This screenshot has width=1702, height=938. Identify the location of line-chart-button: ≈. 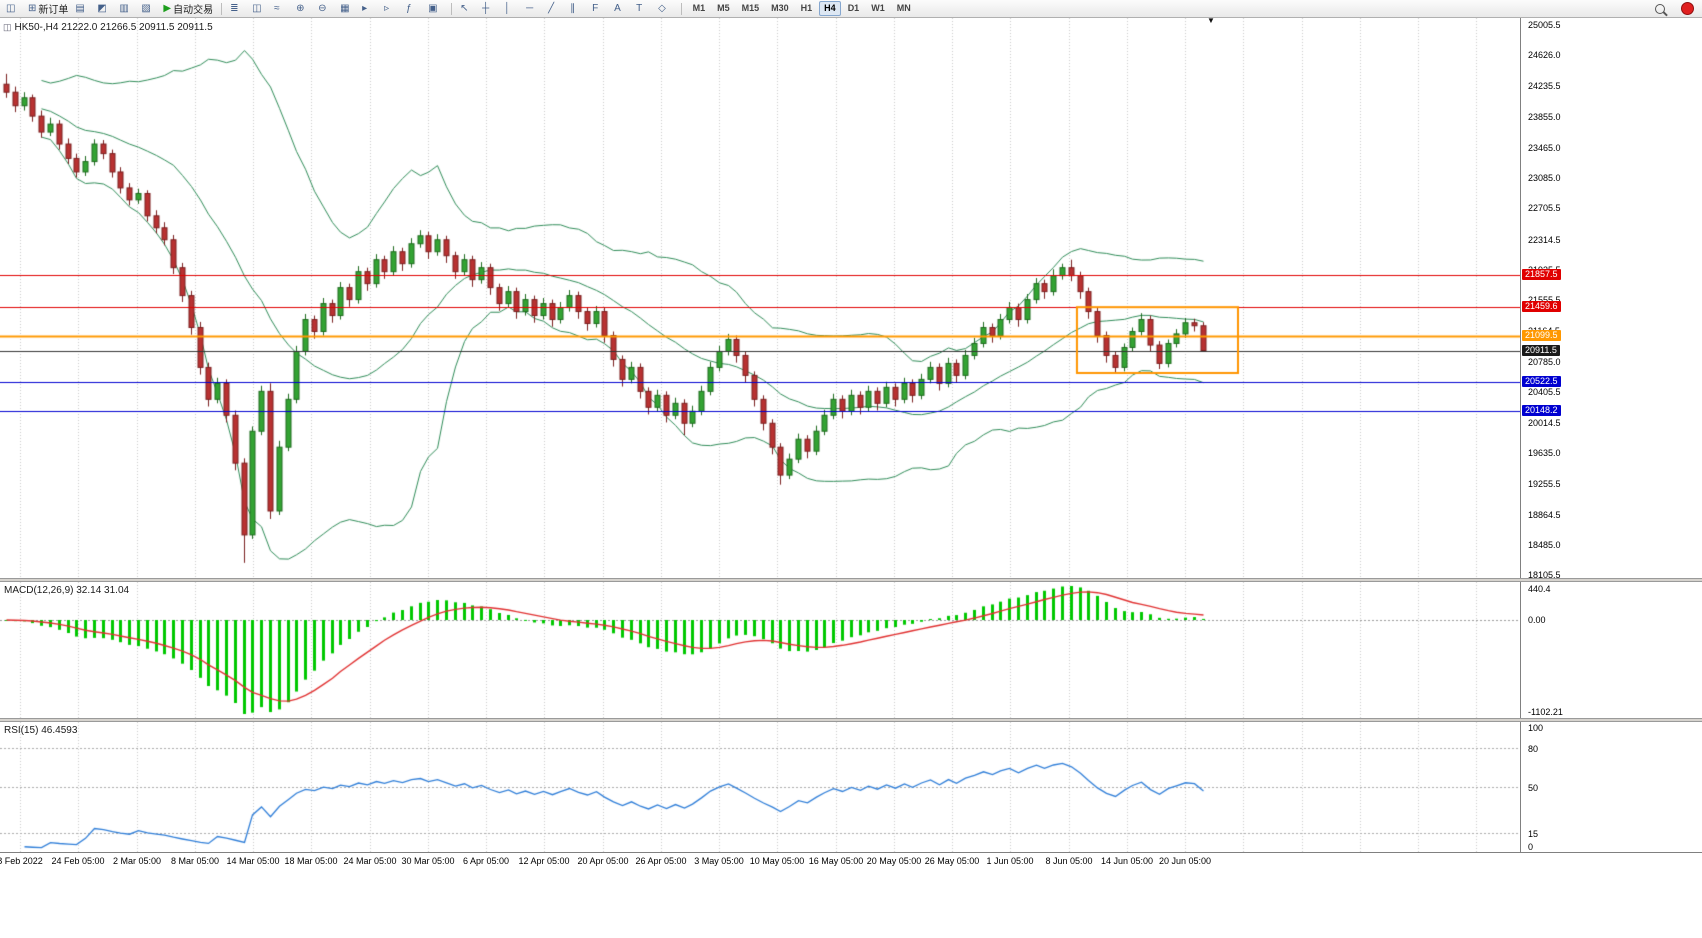
(281, 8).